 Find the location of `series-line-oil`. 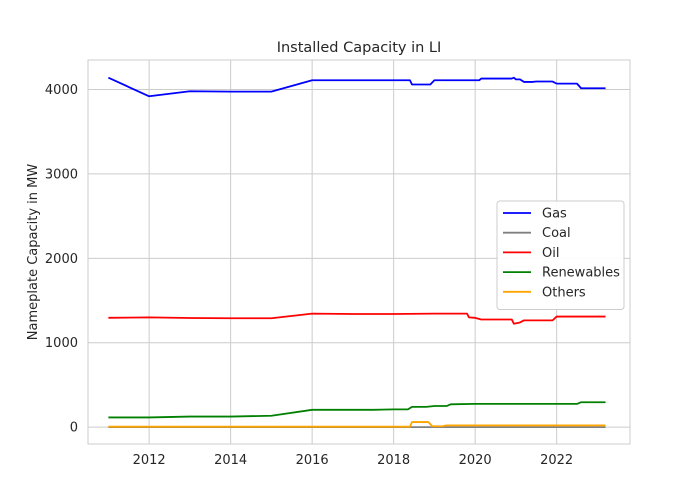

series-line-oil is located at coordinates (357, 318).